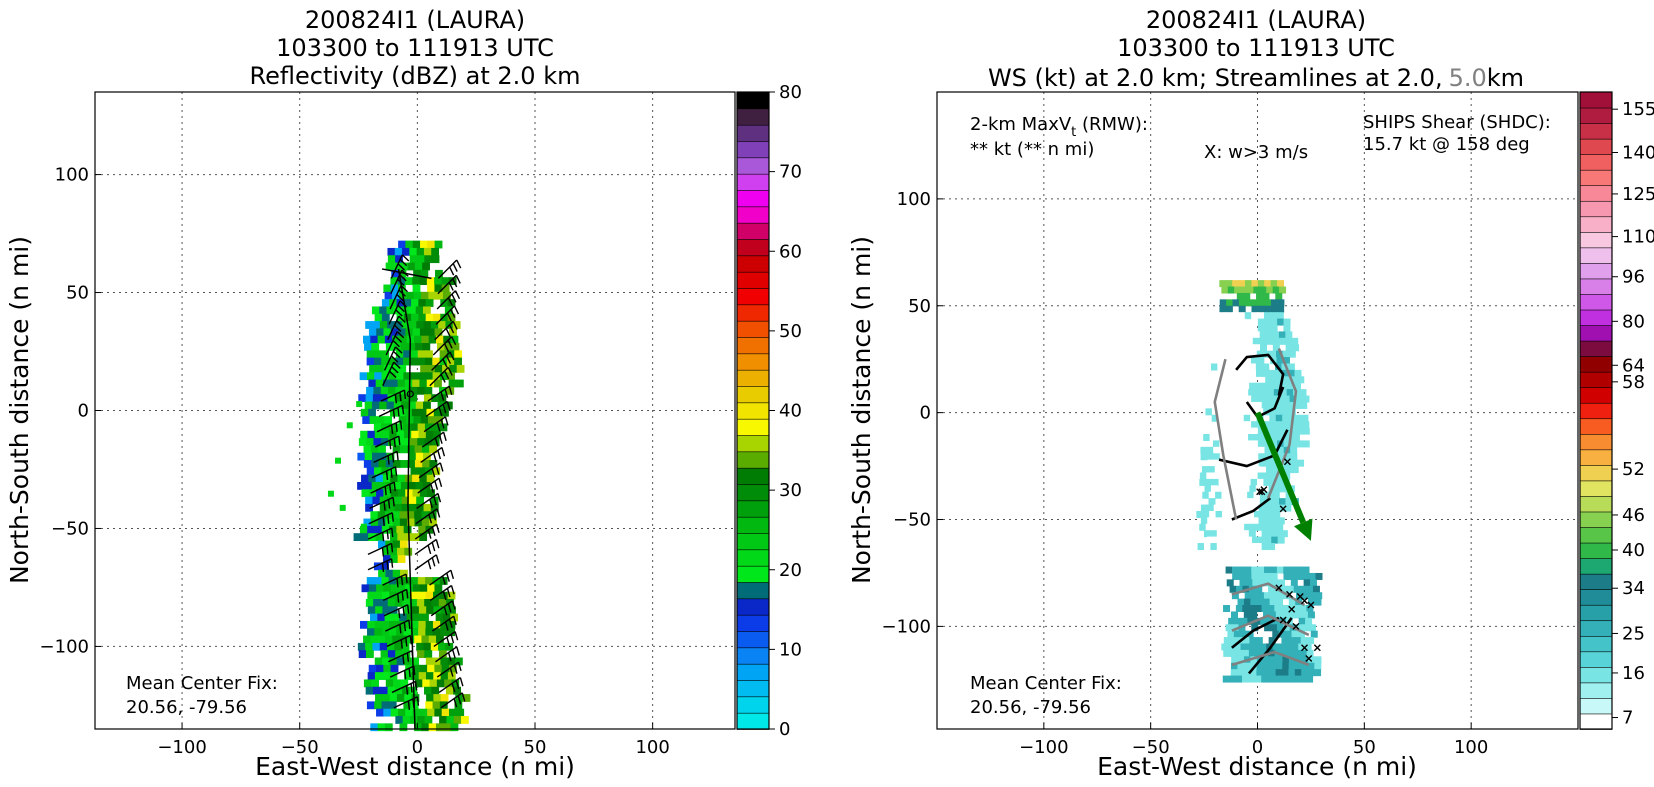 Image resolution: width=1654 pixels, height=787 pixels. Describe the element at coordinates (1311, 605) in the screenshot. I see `updraft-x-marker` at that location.